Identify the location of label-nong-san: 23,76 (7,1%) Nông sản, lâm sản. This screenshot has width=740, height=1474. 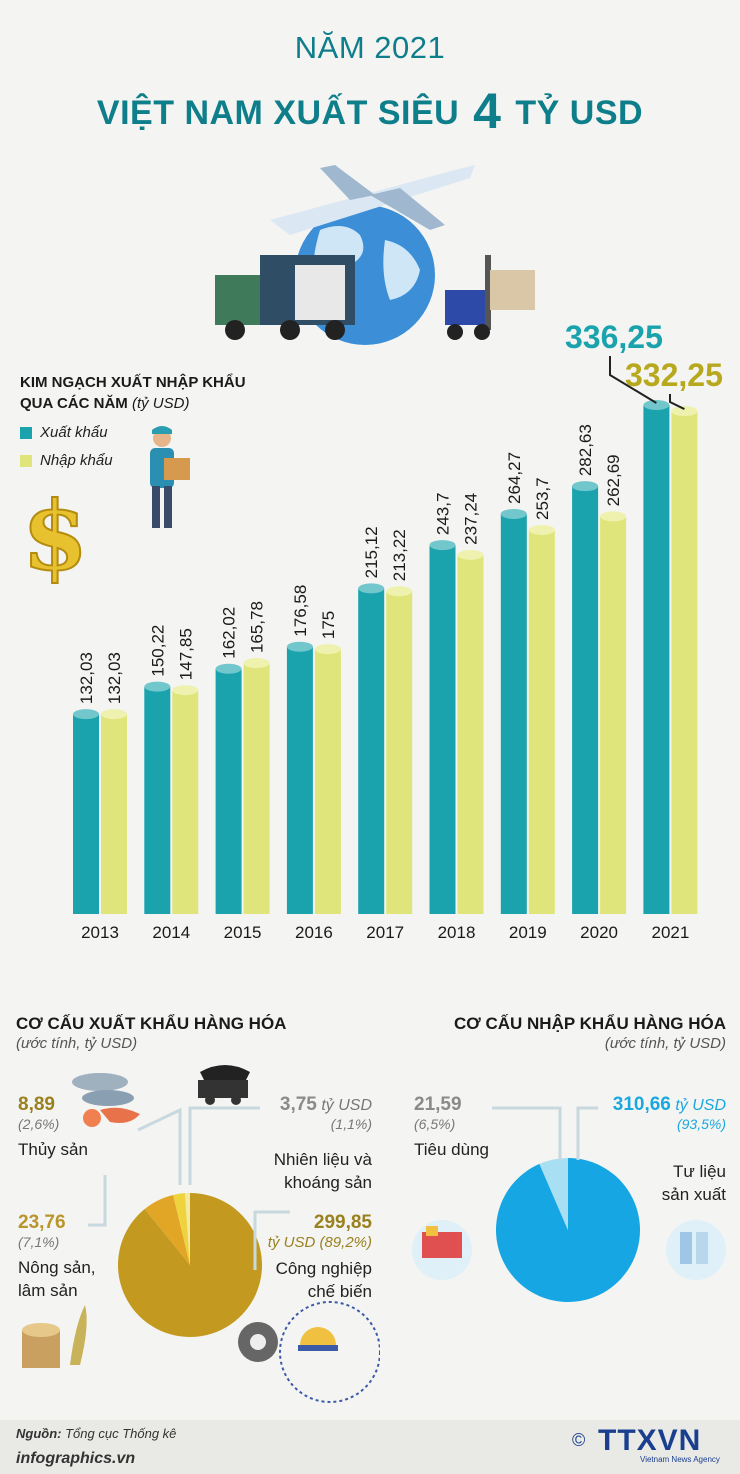
(57, 1257).